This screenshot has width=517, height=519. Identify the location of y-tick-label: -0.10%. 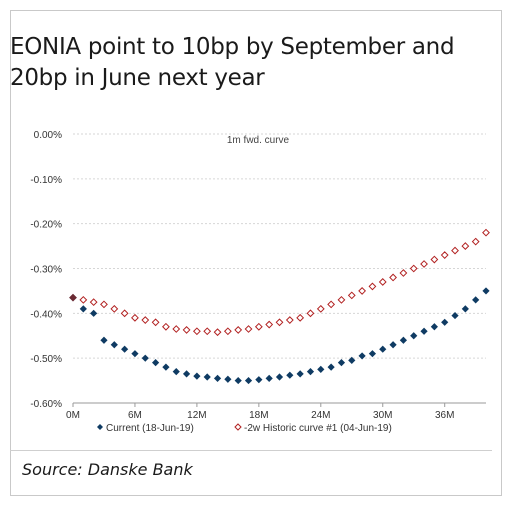
(46, 180).